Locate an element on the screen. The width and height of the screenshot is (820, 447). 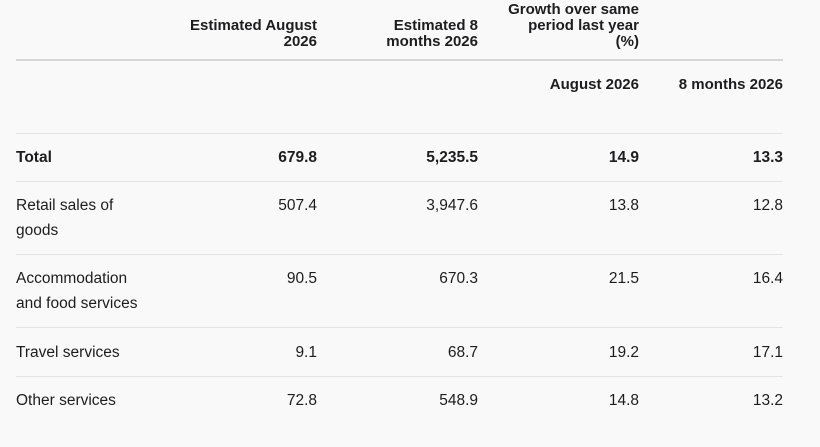
cell-growth-august: 14.8 is located at coordinates (623, 400).